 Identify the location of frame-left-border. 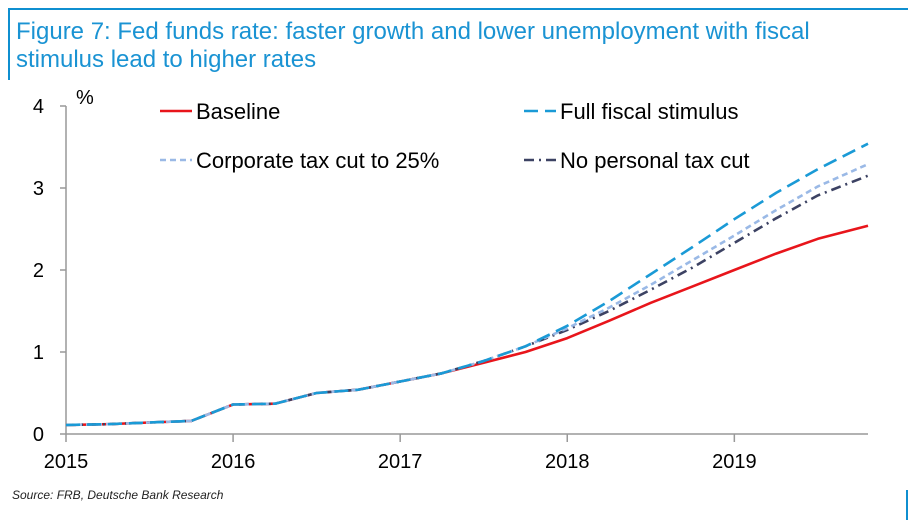
(9, 44).